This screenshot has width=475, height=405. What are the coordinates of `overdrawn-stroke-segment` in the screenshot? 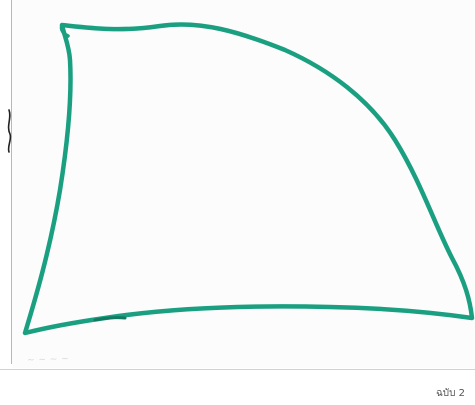 It's located at (110, 319).